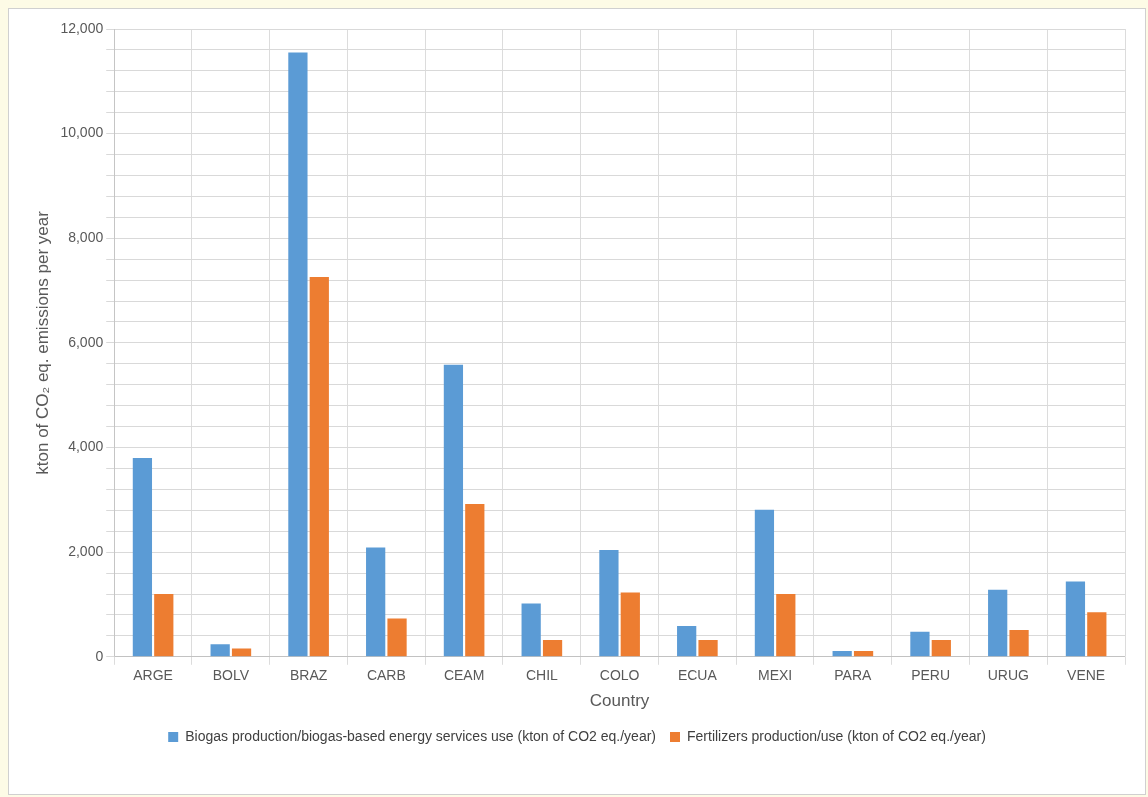 The height and width of the screenshot is (797, 1148). Describe the element at coordinates (86, 341) in the screenshot. I see `y-tick-label: 6,000` at that location.